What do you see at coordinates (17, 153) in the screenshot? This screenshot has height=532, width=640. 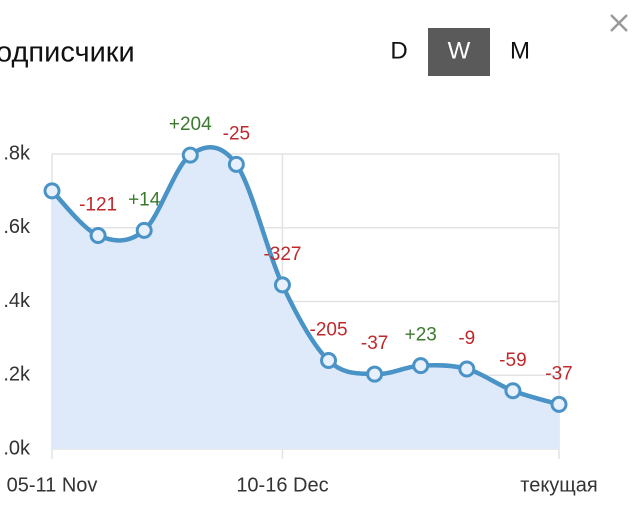 I see `y-tick-label: .8k` at bounding box center [17, 153].